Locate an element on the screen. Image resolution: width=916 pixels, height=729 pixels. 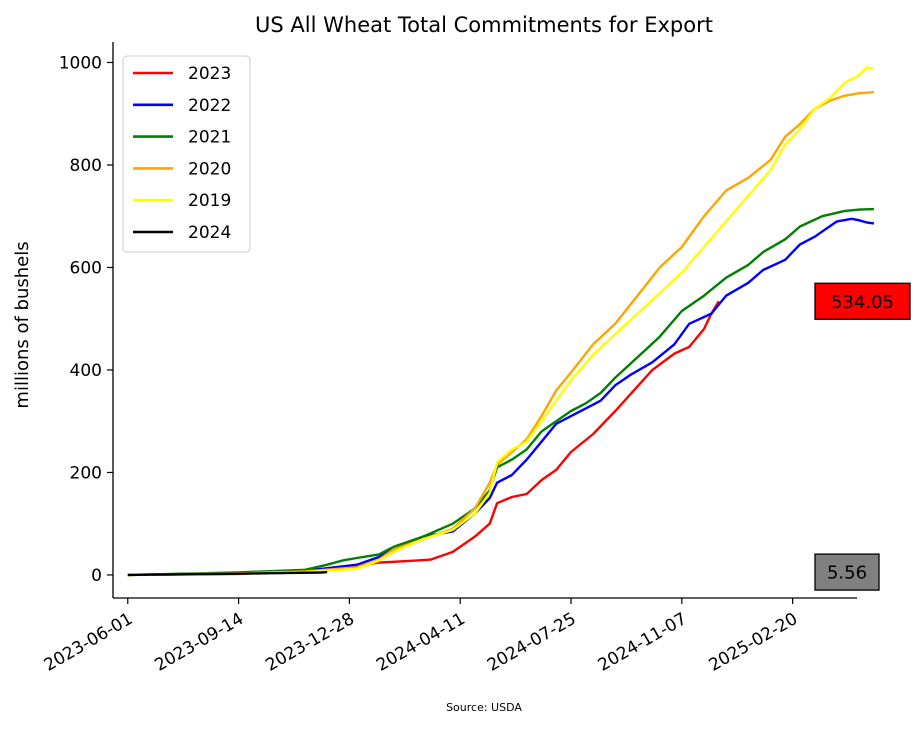
y-tick-label: 0 is located at coordinates (96, 576).